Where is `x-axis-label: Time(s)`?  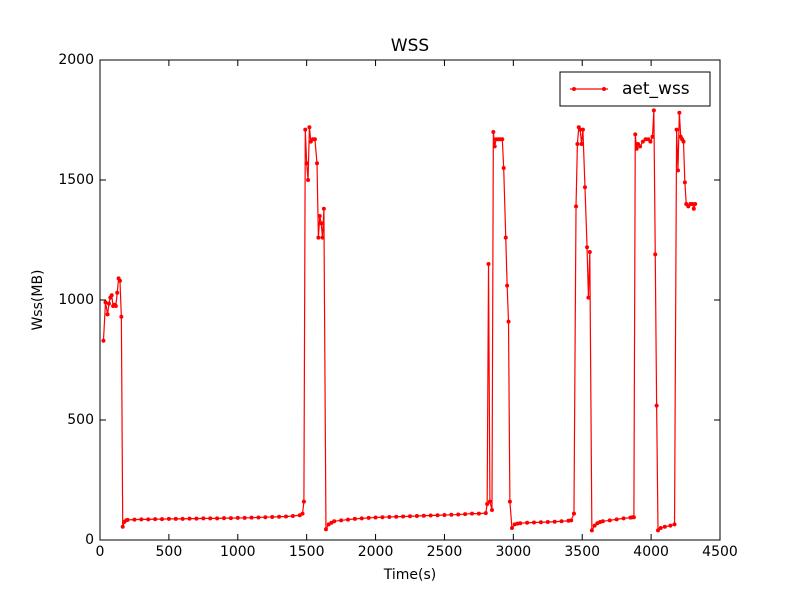
x-axis-label: Time(s) is located at coordinates (409, 575).